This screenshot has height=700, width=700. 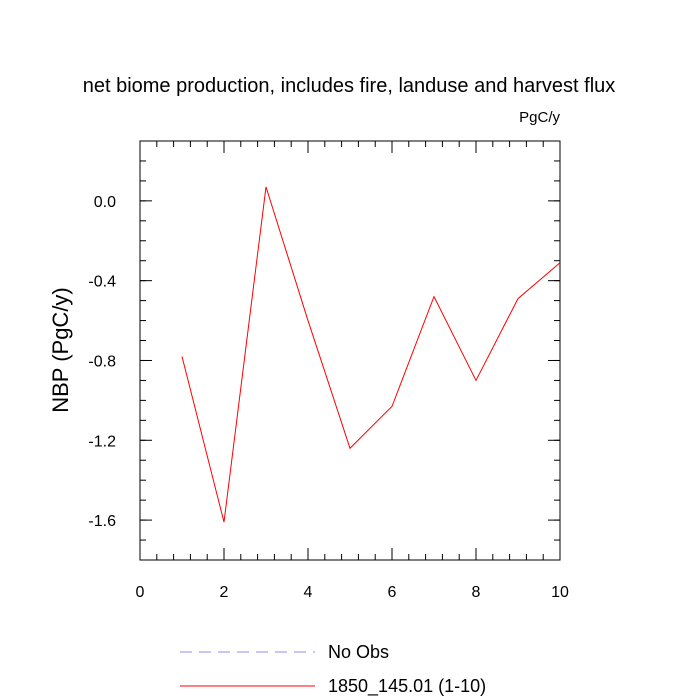 I want to click on x-tick-label: 10, so click(x=560, y=592).